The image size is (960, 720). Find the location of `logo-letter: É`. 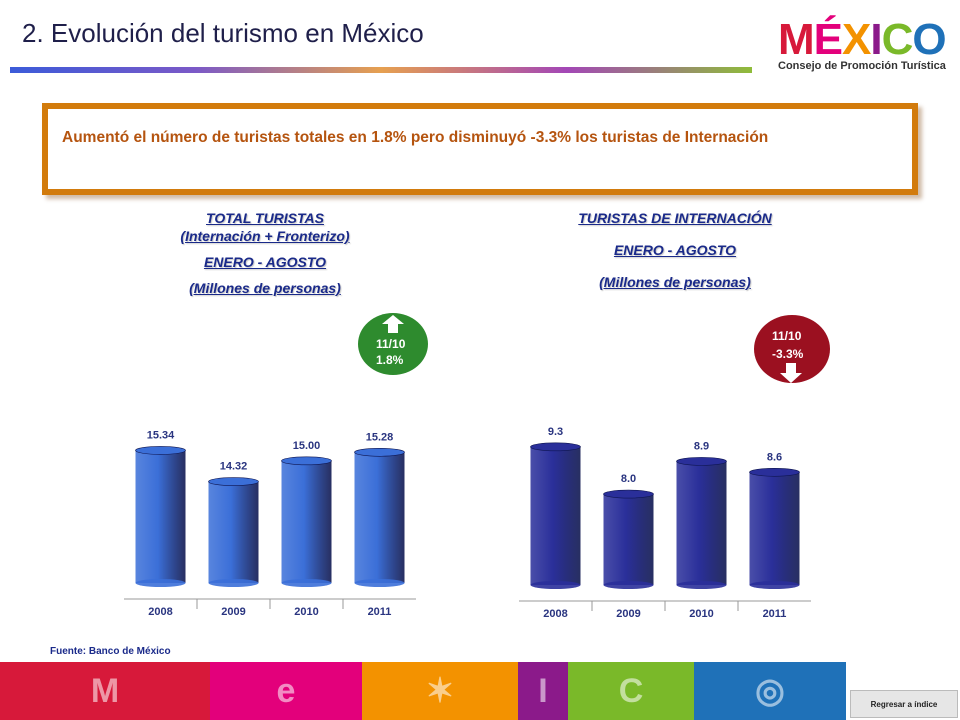

logo-letter: É is located at coordinates (828, 39).